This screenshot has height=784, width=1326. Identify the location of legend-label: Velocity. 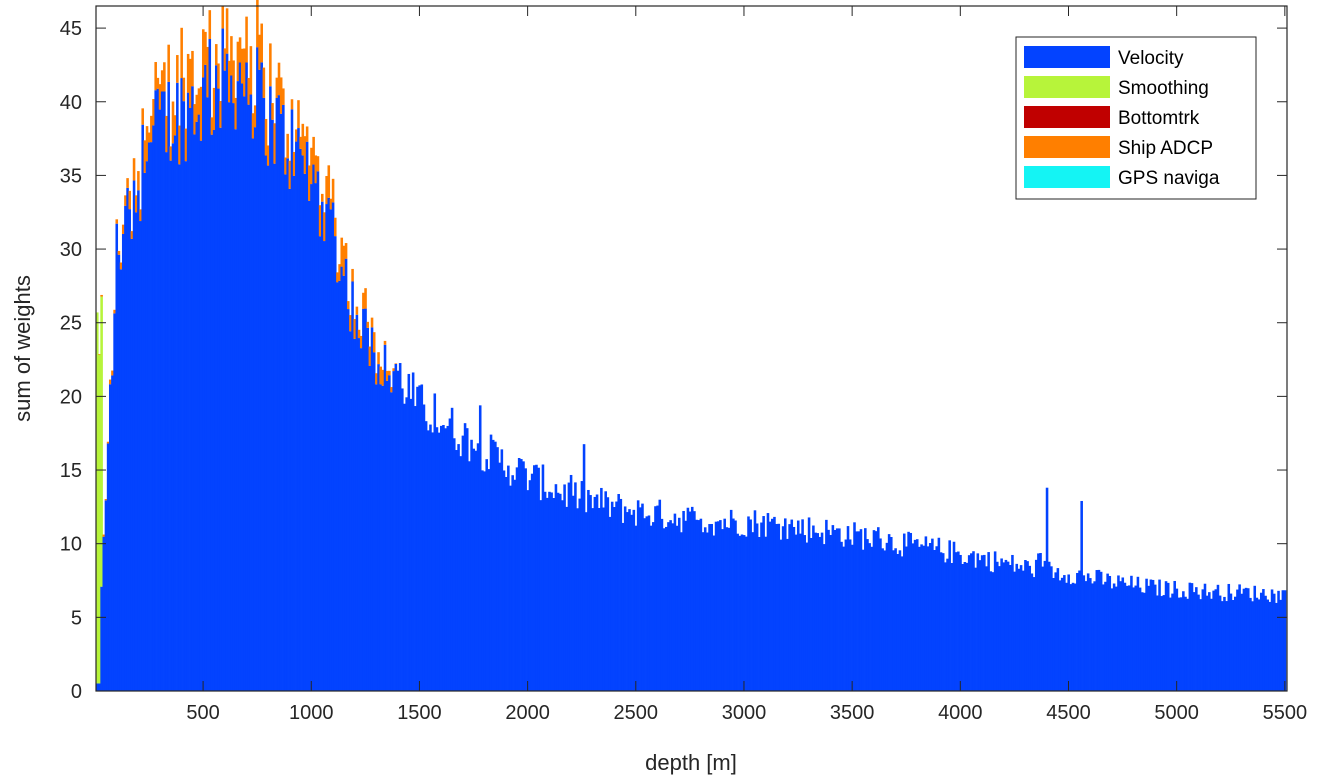
(1151, 58).